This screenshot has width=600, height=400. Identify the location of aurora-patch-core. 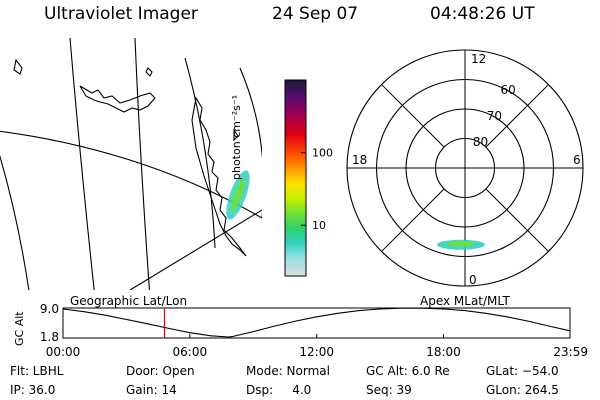
(461, 244).